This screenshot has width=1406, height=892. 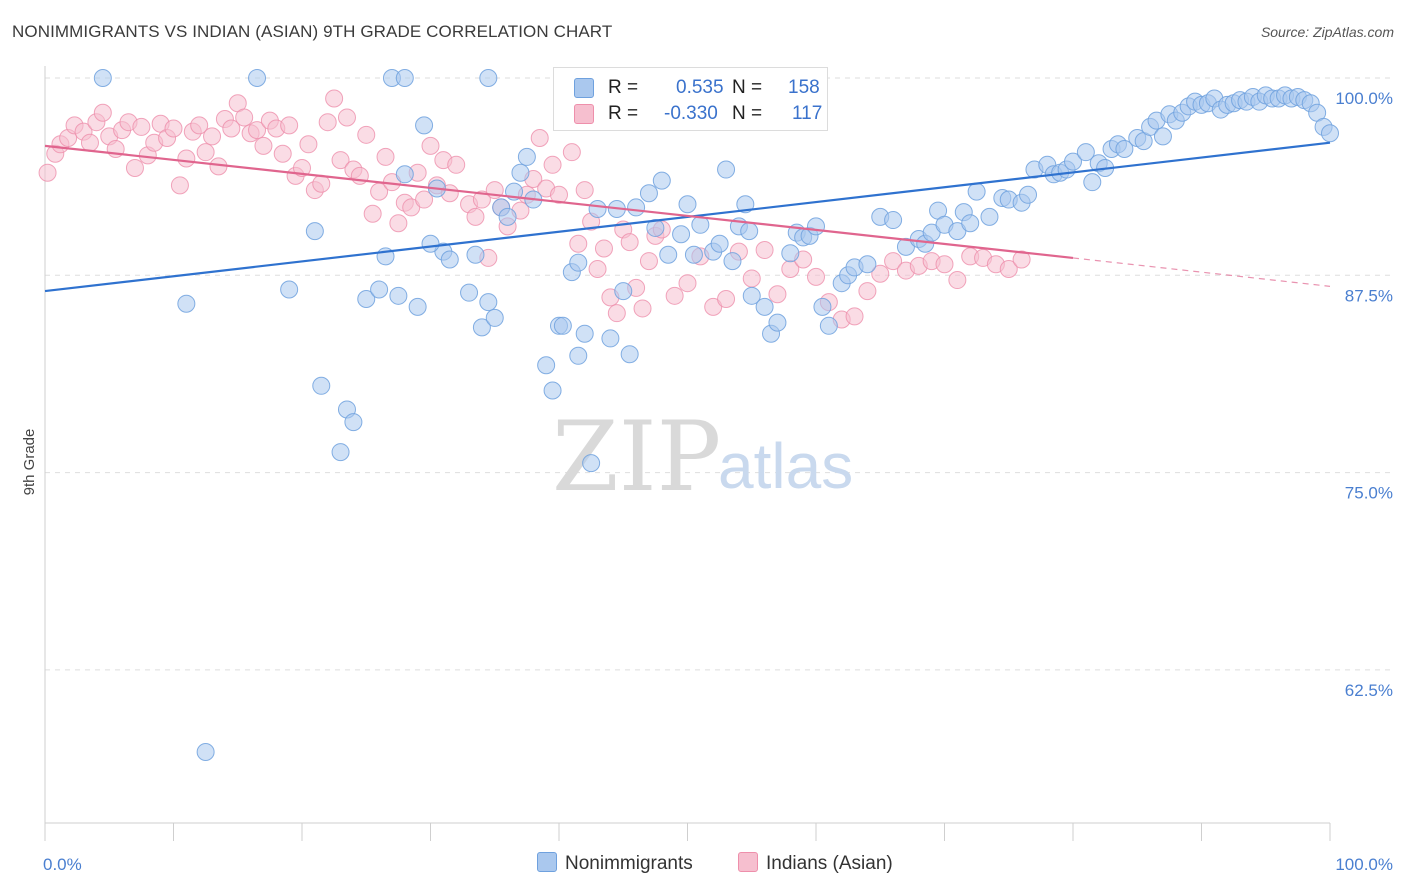 I want to click on y-tick-label: 87.5%, so click(x=1369, y=295).